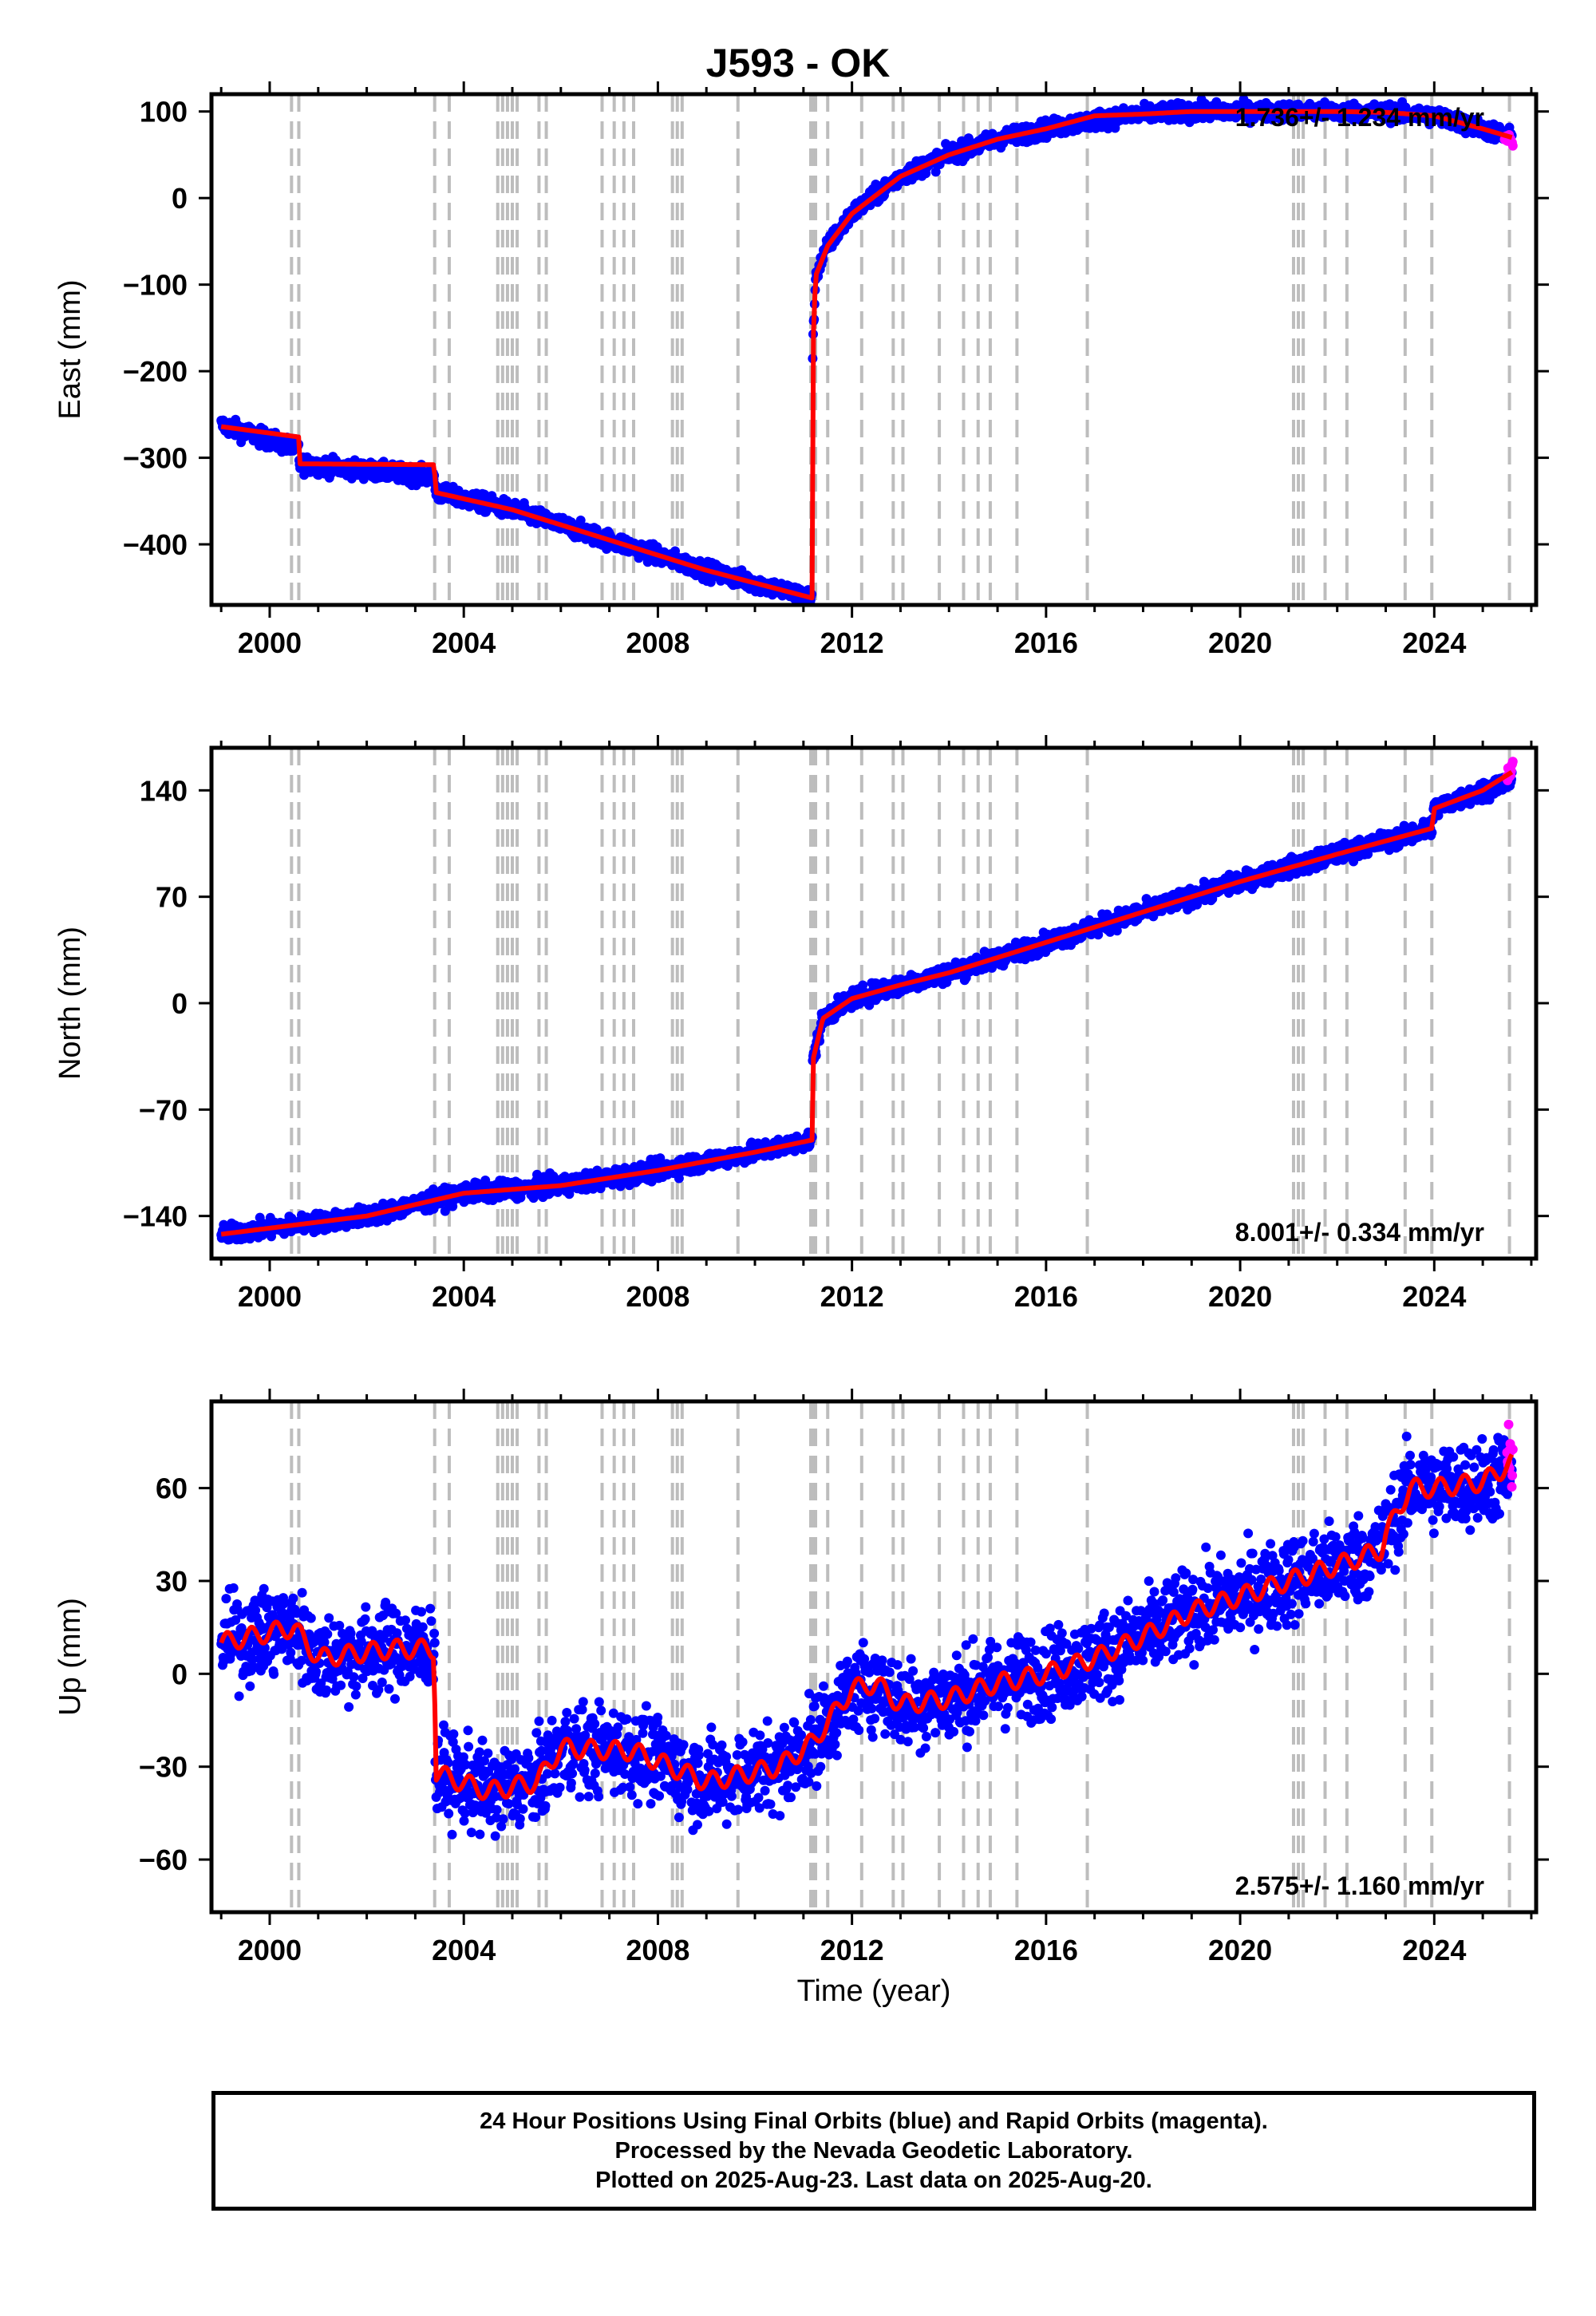 This screenshot has height=2316, width=1596. What do you see at coordinates (155, 371) in the screenshot?
I see `y-tick-label: −200` at bounding box center [155, 371].